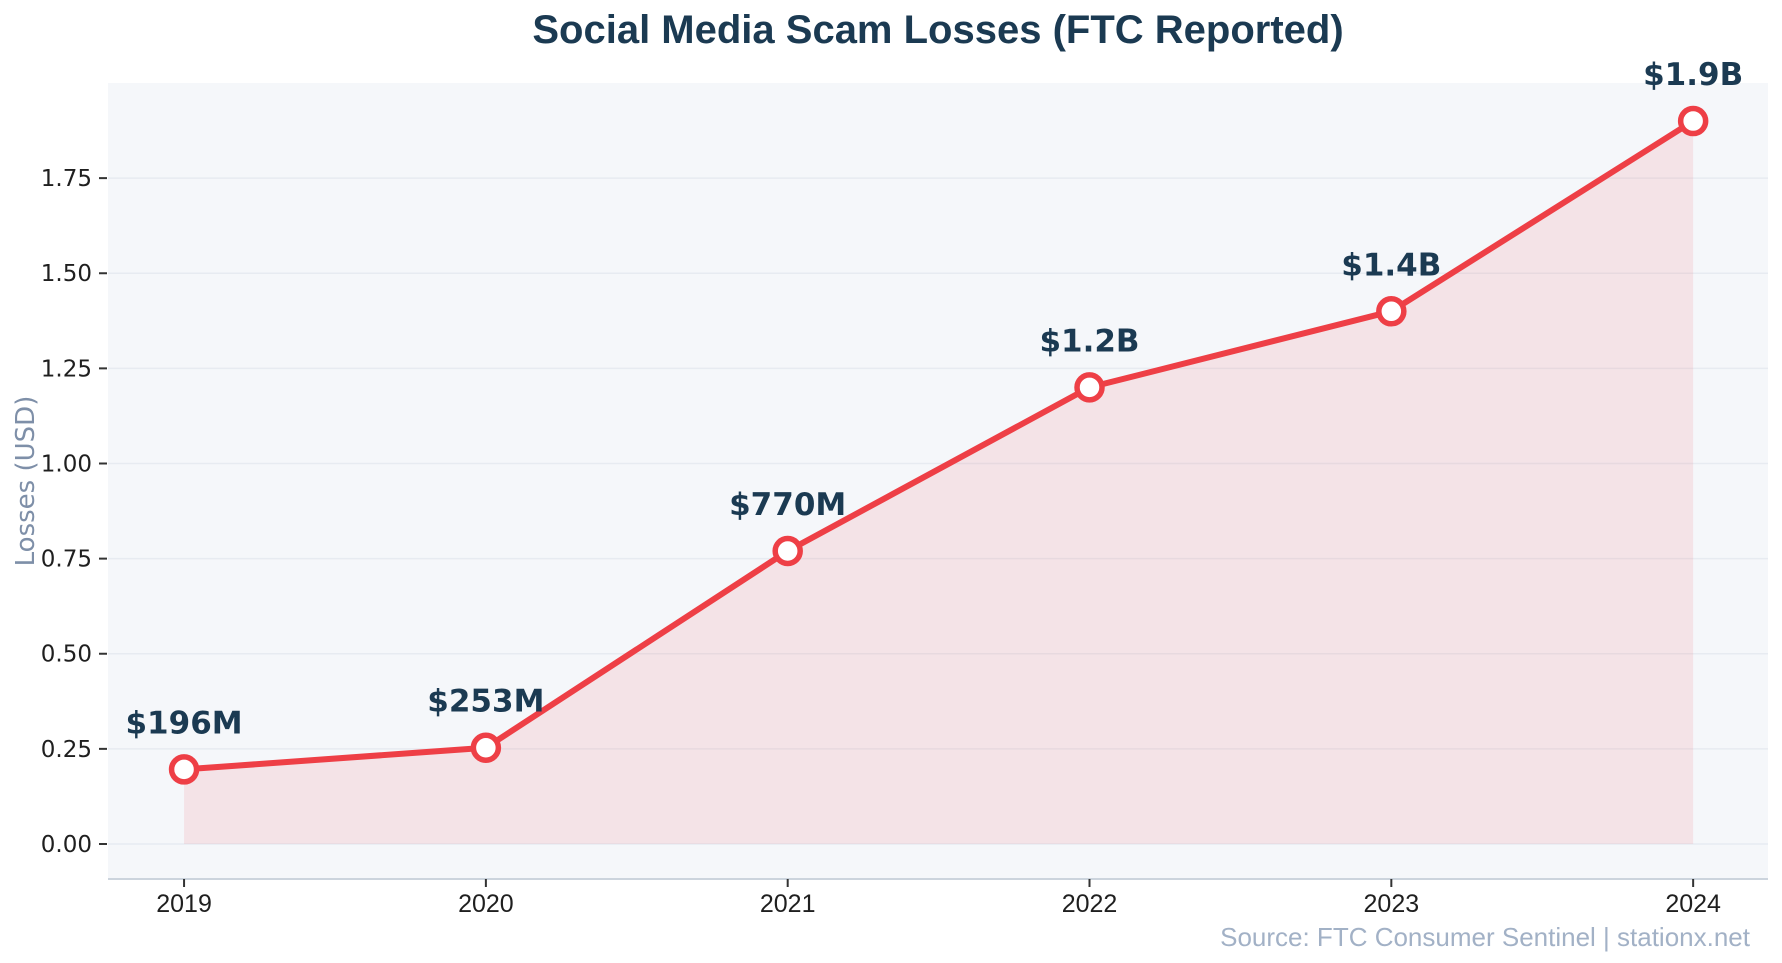  Describe the element at coordinates (184, 904) in the screenshot. I see `x-tick-label: 2019` at that location.